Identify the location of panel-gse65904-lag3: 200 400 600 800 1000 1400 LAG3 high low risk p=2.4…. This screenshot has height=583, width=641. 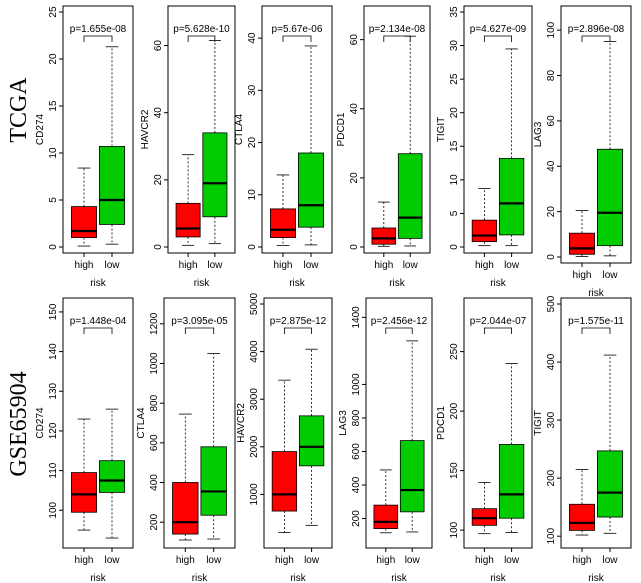
(385, 440).